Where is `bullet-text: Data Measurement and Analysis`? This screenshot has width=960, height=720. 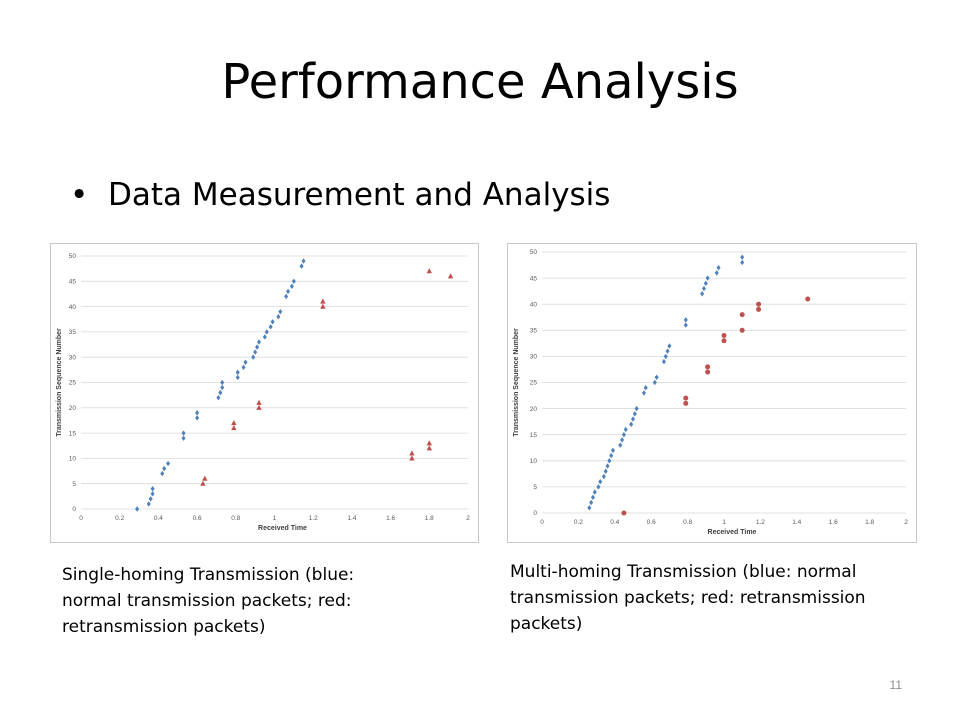 bullet-text: Data Measurement and Analysis is located at coordinates (359, 195).